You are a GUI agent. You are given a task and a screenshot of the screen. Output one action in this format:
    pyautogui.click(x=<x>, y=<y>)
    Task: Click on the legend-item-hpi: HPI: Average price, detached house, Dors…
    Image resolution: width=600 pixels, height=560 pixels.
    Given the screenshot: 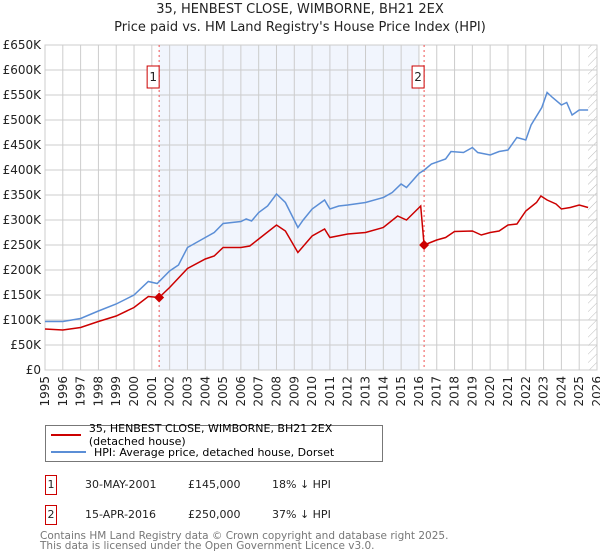 What is the action you would take?
    pyautogui.click(x=192, y=452)
    